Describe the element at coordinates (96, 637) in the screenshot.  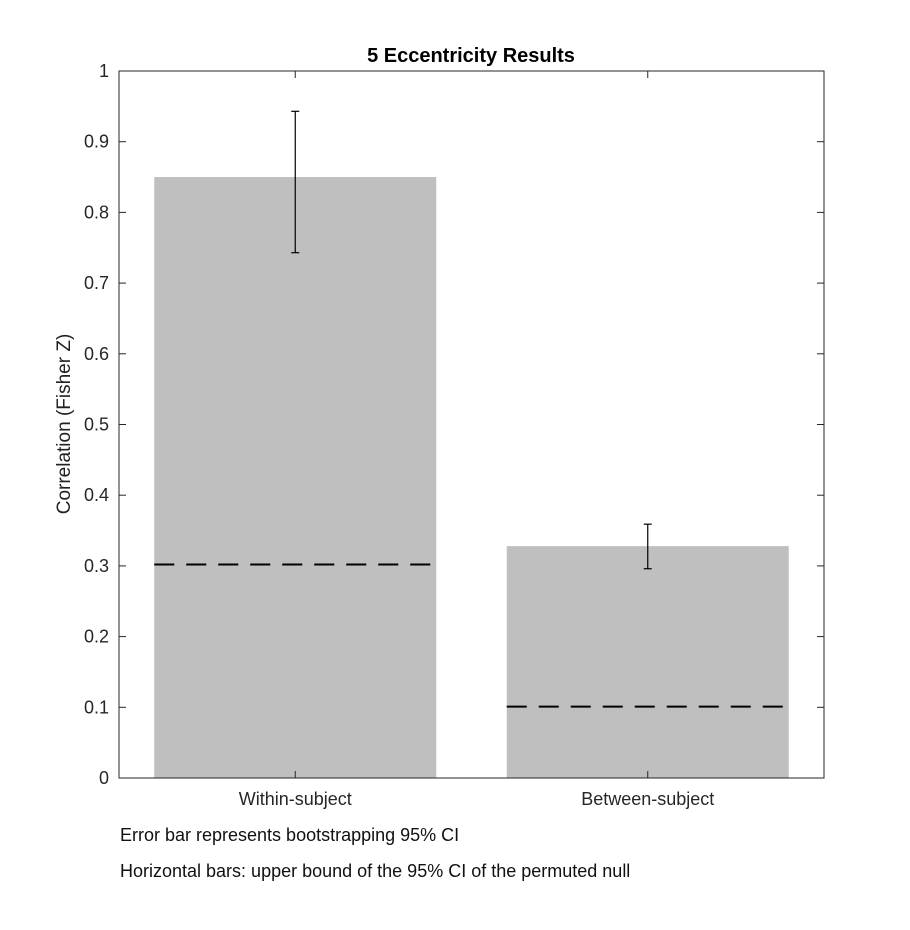
I see `y-tick-label: 0.2` at that location.